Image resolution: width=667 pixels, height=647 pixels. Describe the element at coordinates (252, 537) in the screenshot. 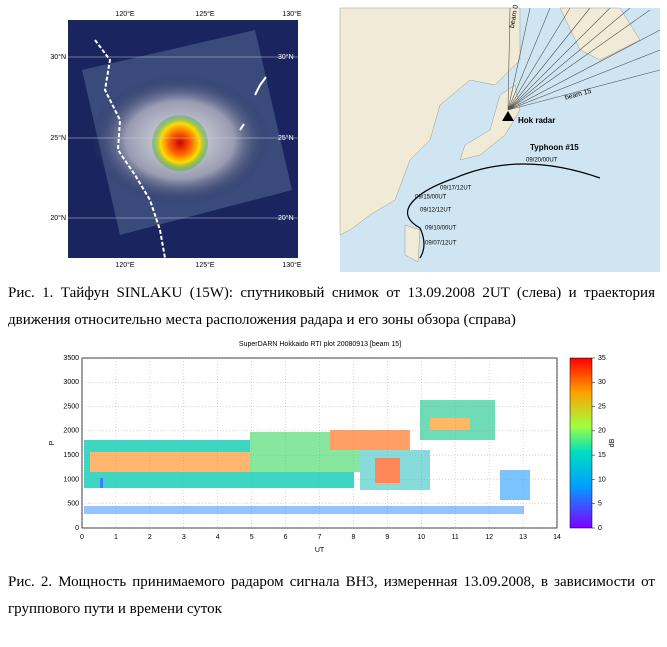

I see `x-tick-label: 5` at that location.